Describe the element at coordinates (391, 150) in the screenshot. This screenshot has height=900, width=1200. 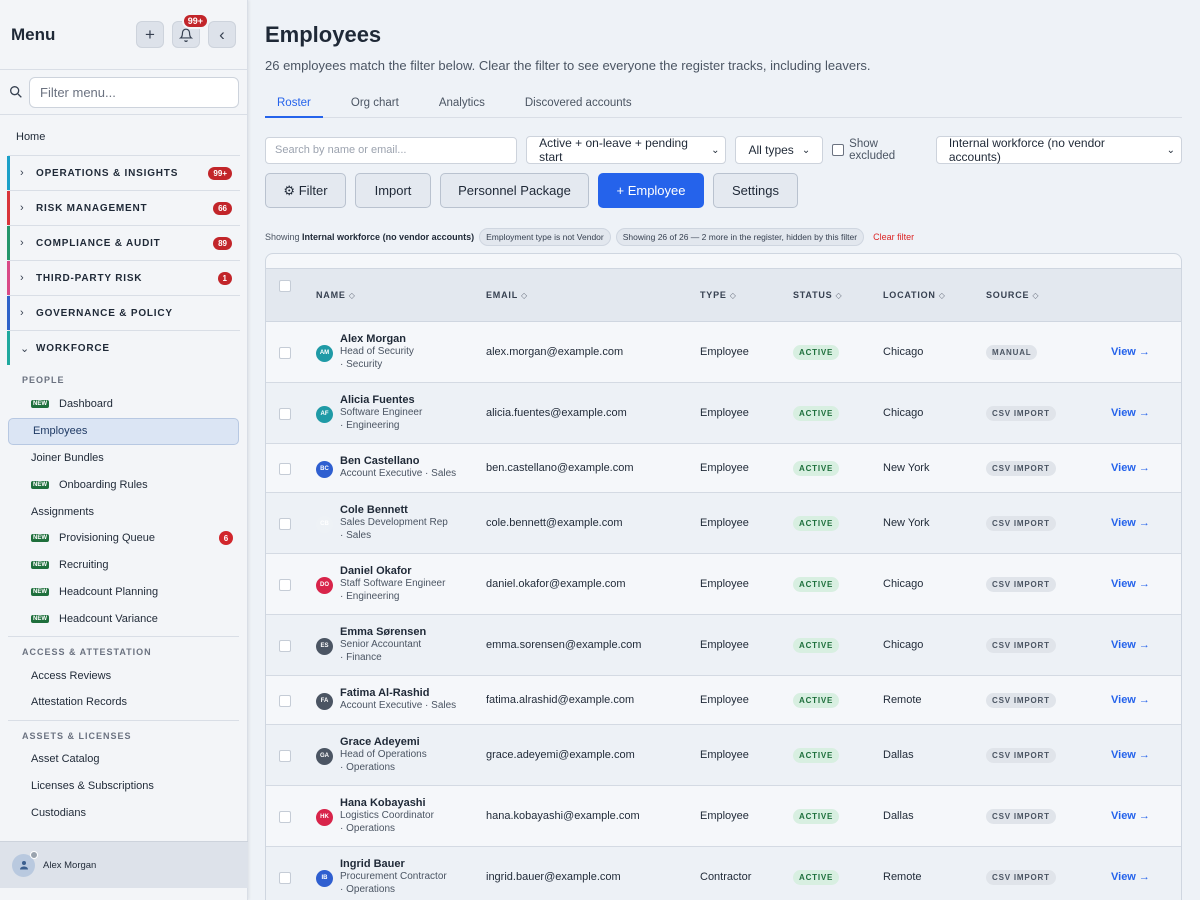
I see `employee-search-input` at that location.